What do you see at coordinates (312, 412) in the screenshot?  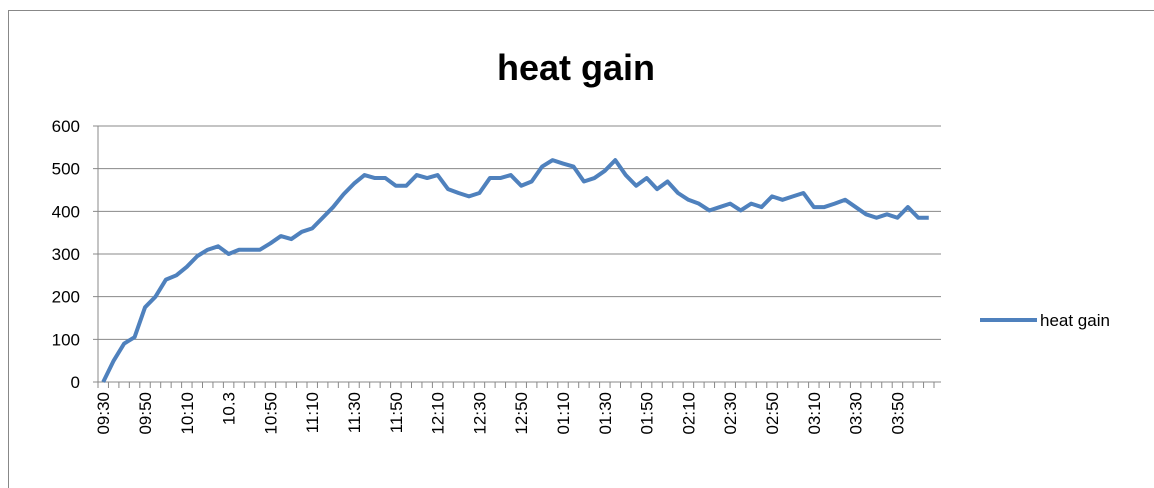 I see `x-tick-label: 11:10` at bounding box center [312, 412].